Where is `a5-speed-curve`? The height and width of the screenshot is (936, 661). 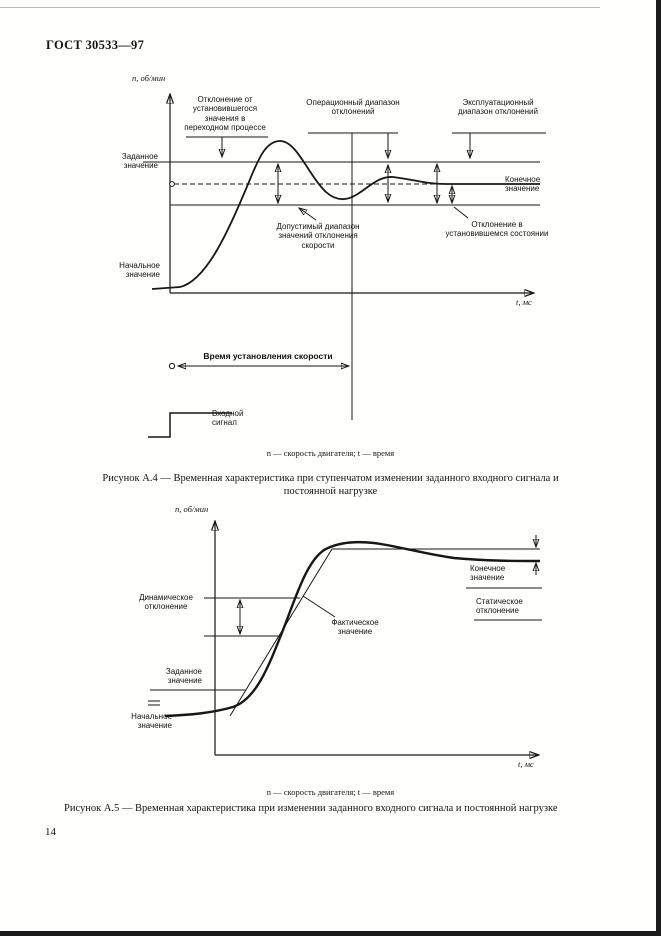 a5-speed-curve is located at coordinates (352, 629).